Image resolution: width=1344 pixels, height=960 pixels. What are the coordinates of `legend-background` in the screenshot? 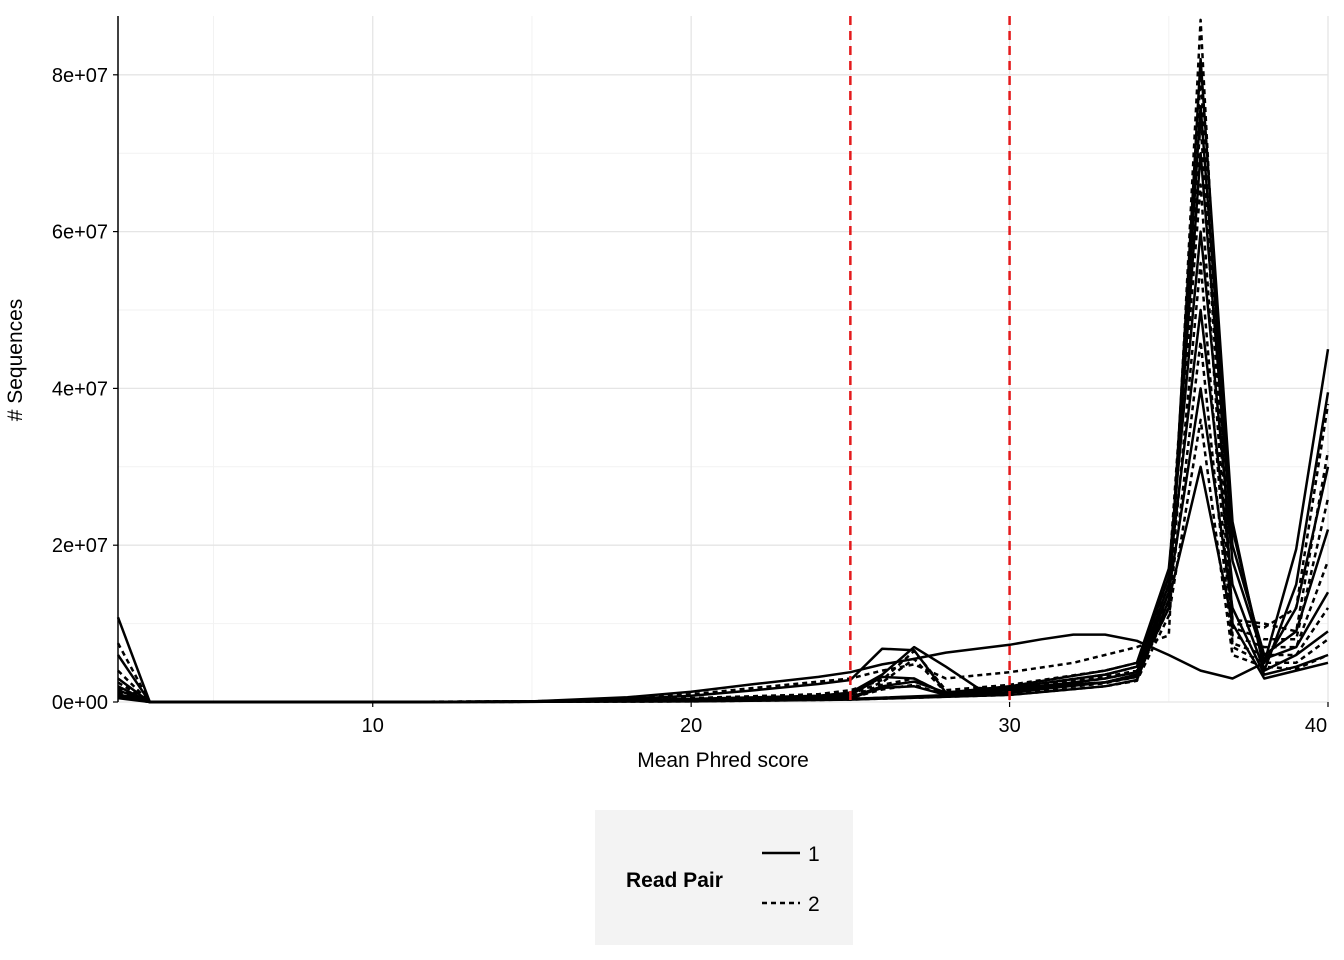 It's located at (724, 877).